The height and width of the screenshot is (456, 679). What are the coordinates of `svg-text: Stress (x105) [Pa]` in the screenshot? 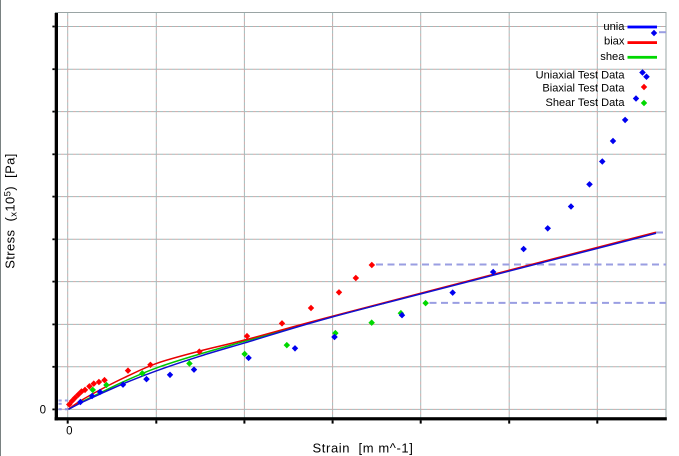 It's located at (11, 211).